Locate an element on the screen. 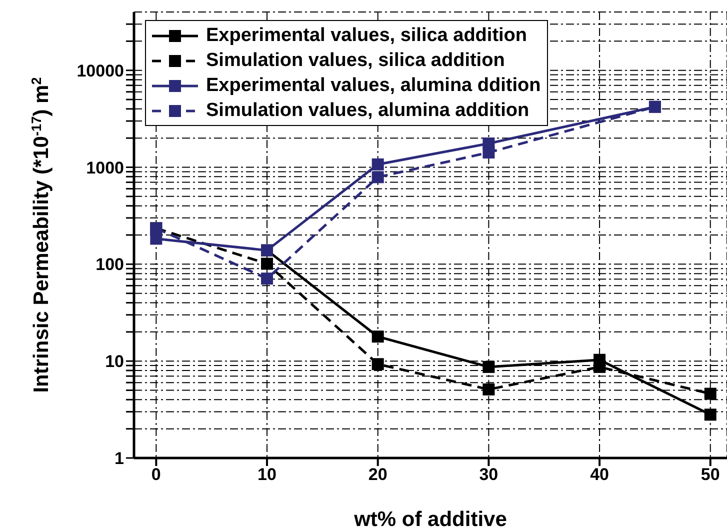 The height and width of the screenshot is (531, 727). y-tick-label: 10000 is located at coordinates (100, 70).